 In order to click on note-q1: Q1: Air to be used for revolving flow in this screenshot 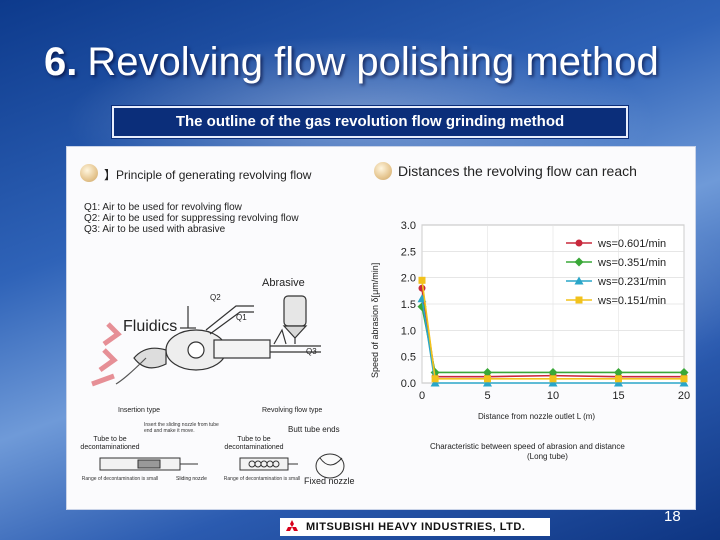, I will do `click(163, 207)`.